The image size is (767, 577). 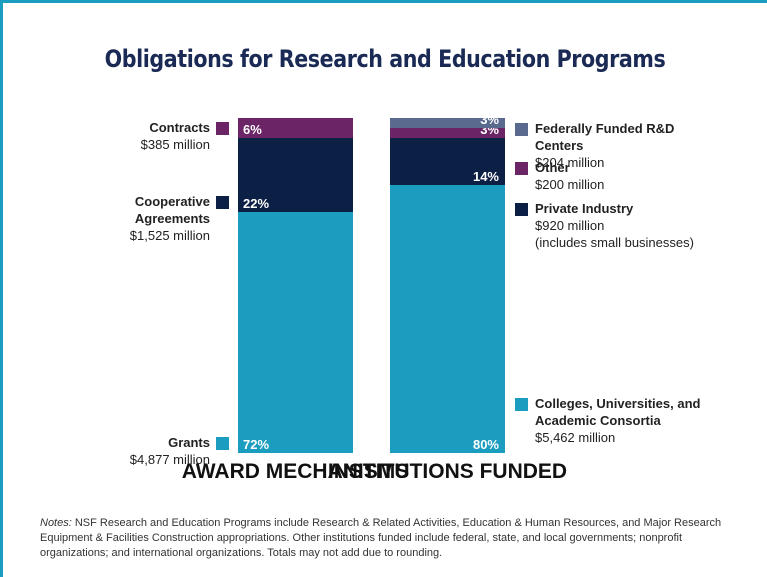 What do you see at coordinates (295, 471) in the screenshot?
I see `x-axis-label: AWARD MECHANISMS` at bounding box center [295, 471].